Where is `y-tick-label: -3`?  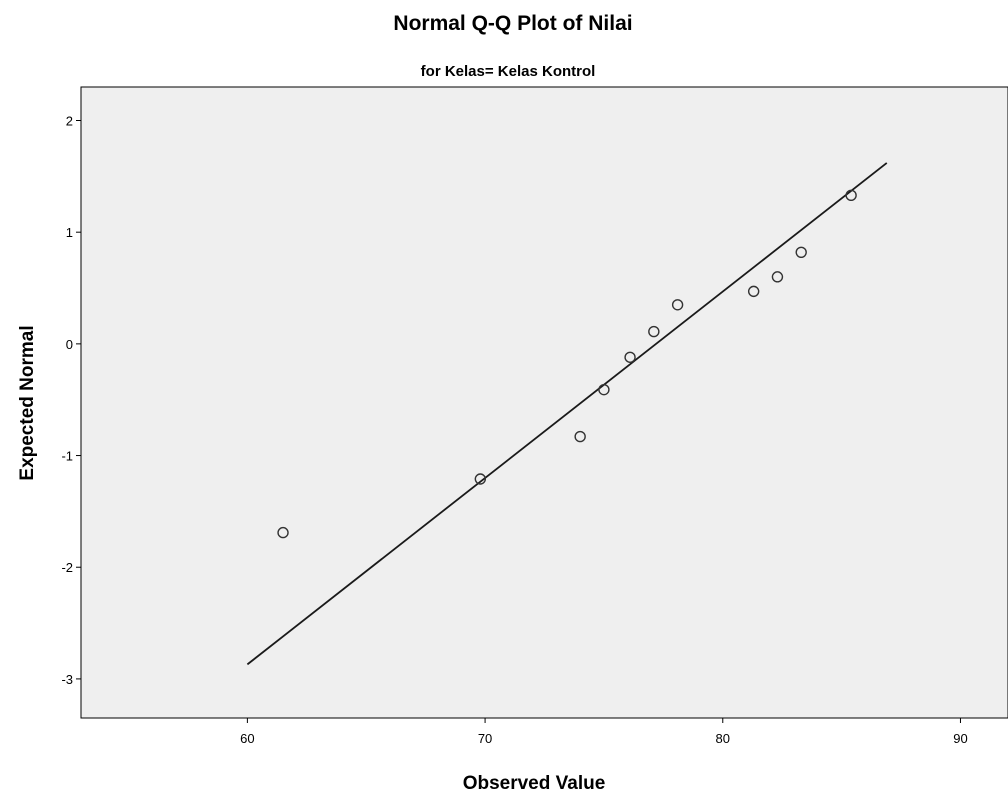 y-tick-label: -3 is located at coordinates (67, 679).